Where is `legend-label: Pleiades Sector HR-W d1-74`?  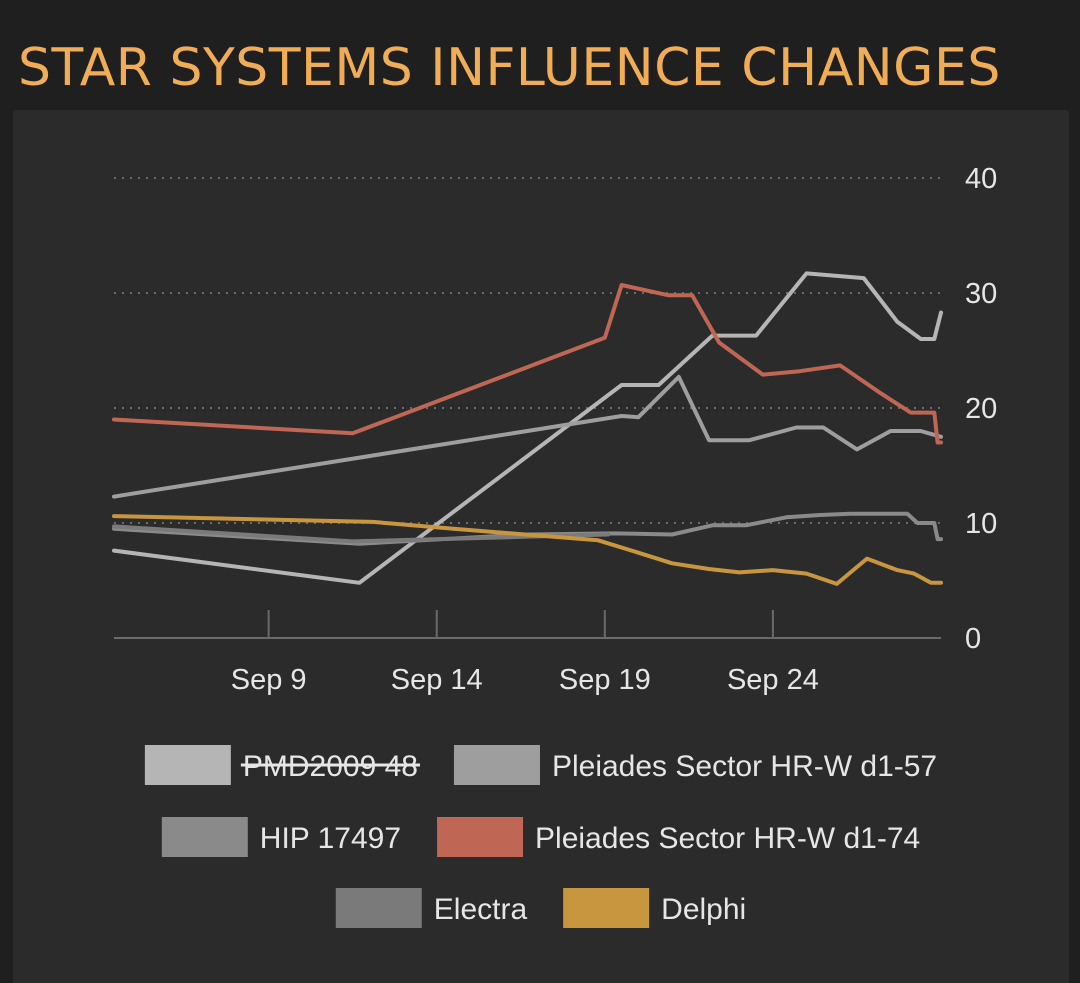 legend-label: Pleiades Sector HR-W d1-74 is located at coordinates (727, 838).